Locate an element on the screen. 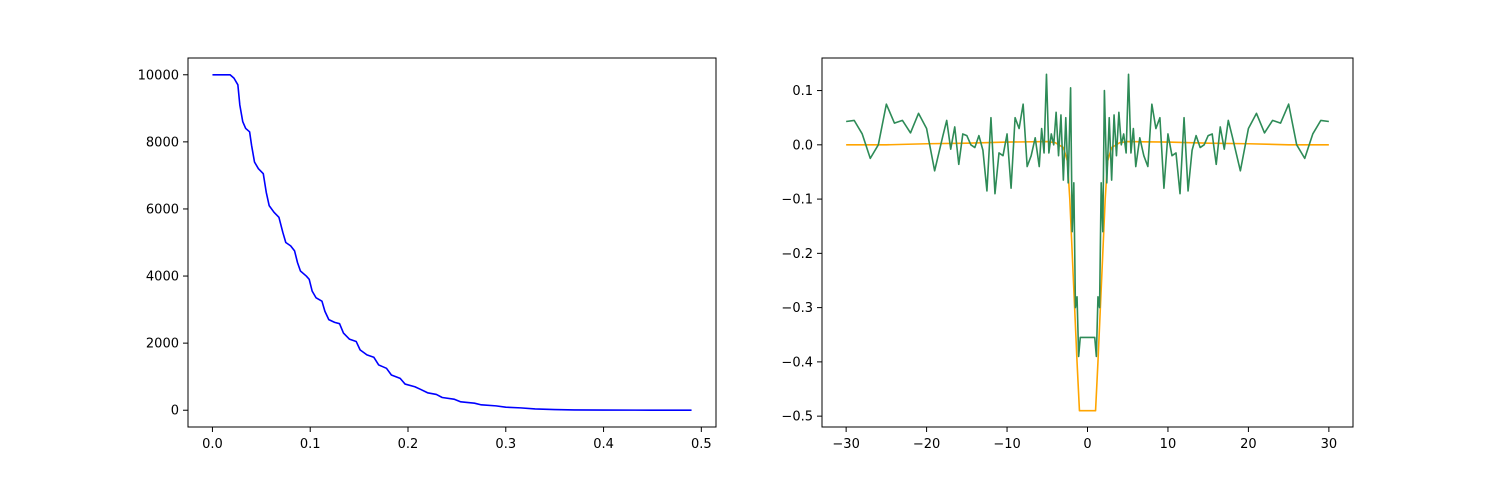 The height and width of the screenshot is (480, 1500). y-tick-label: 8000 is located at coordinates (162, 142).